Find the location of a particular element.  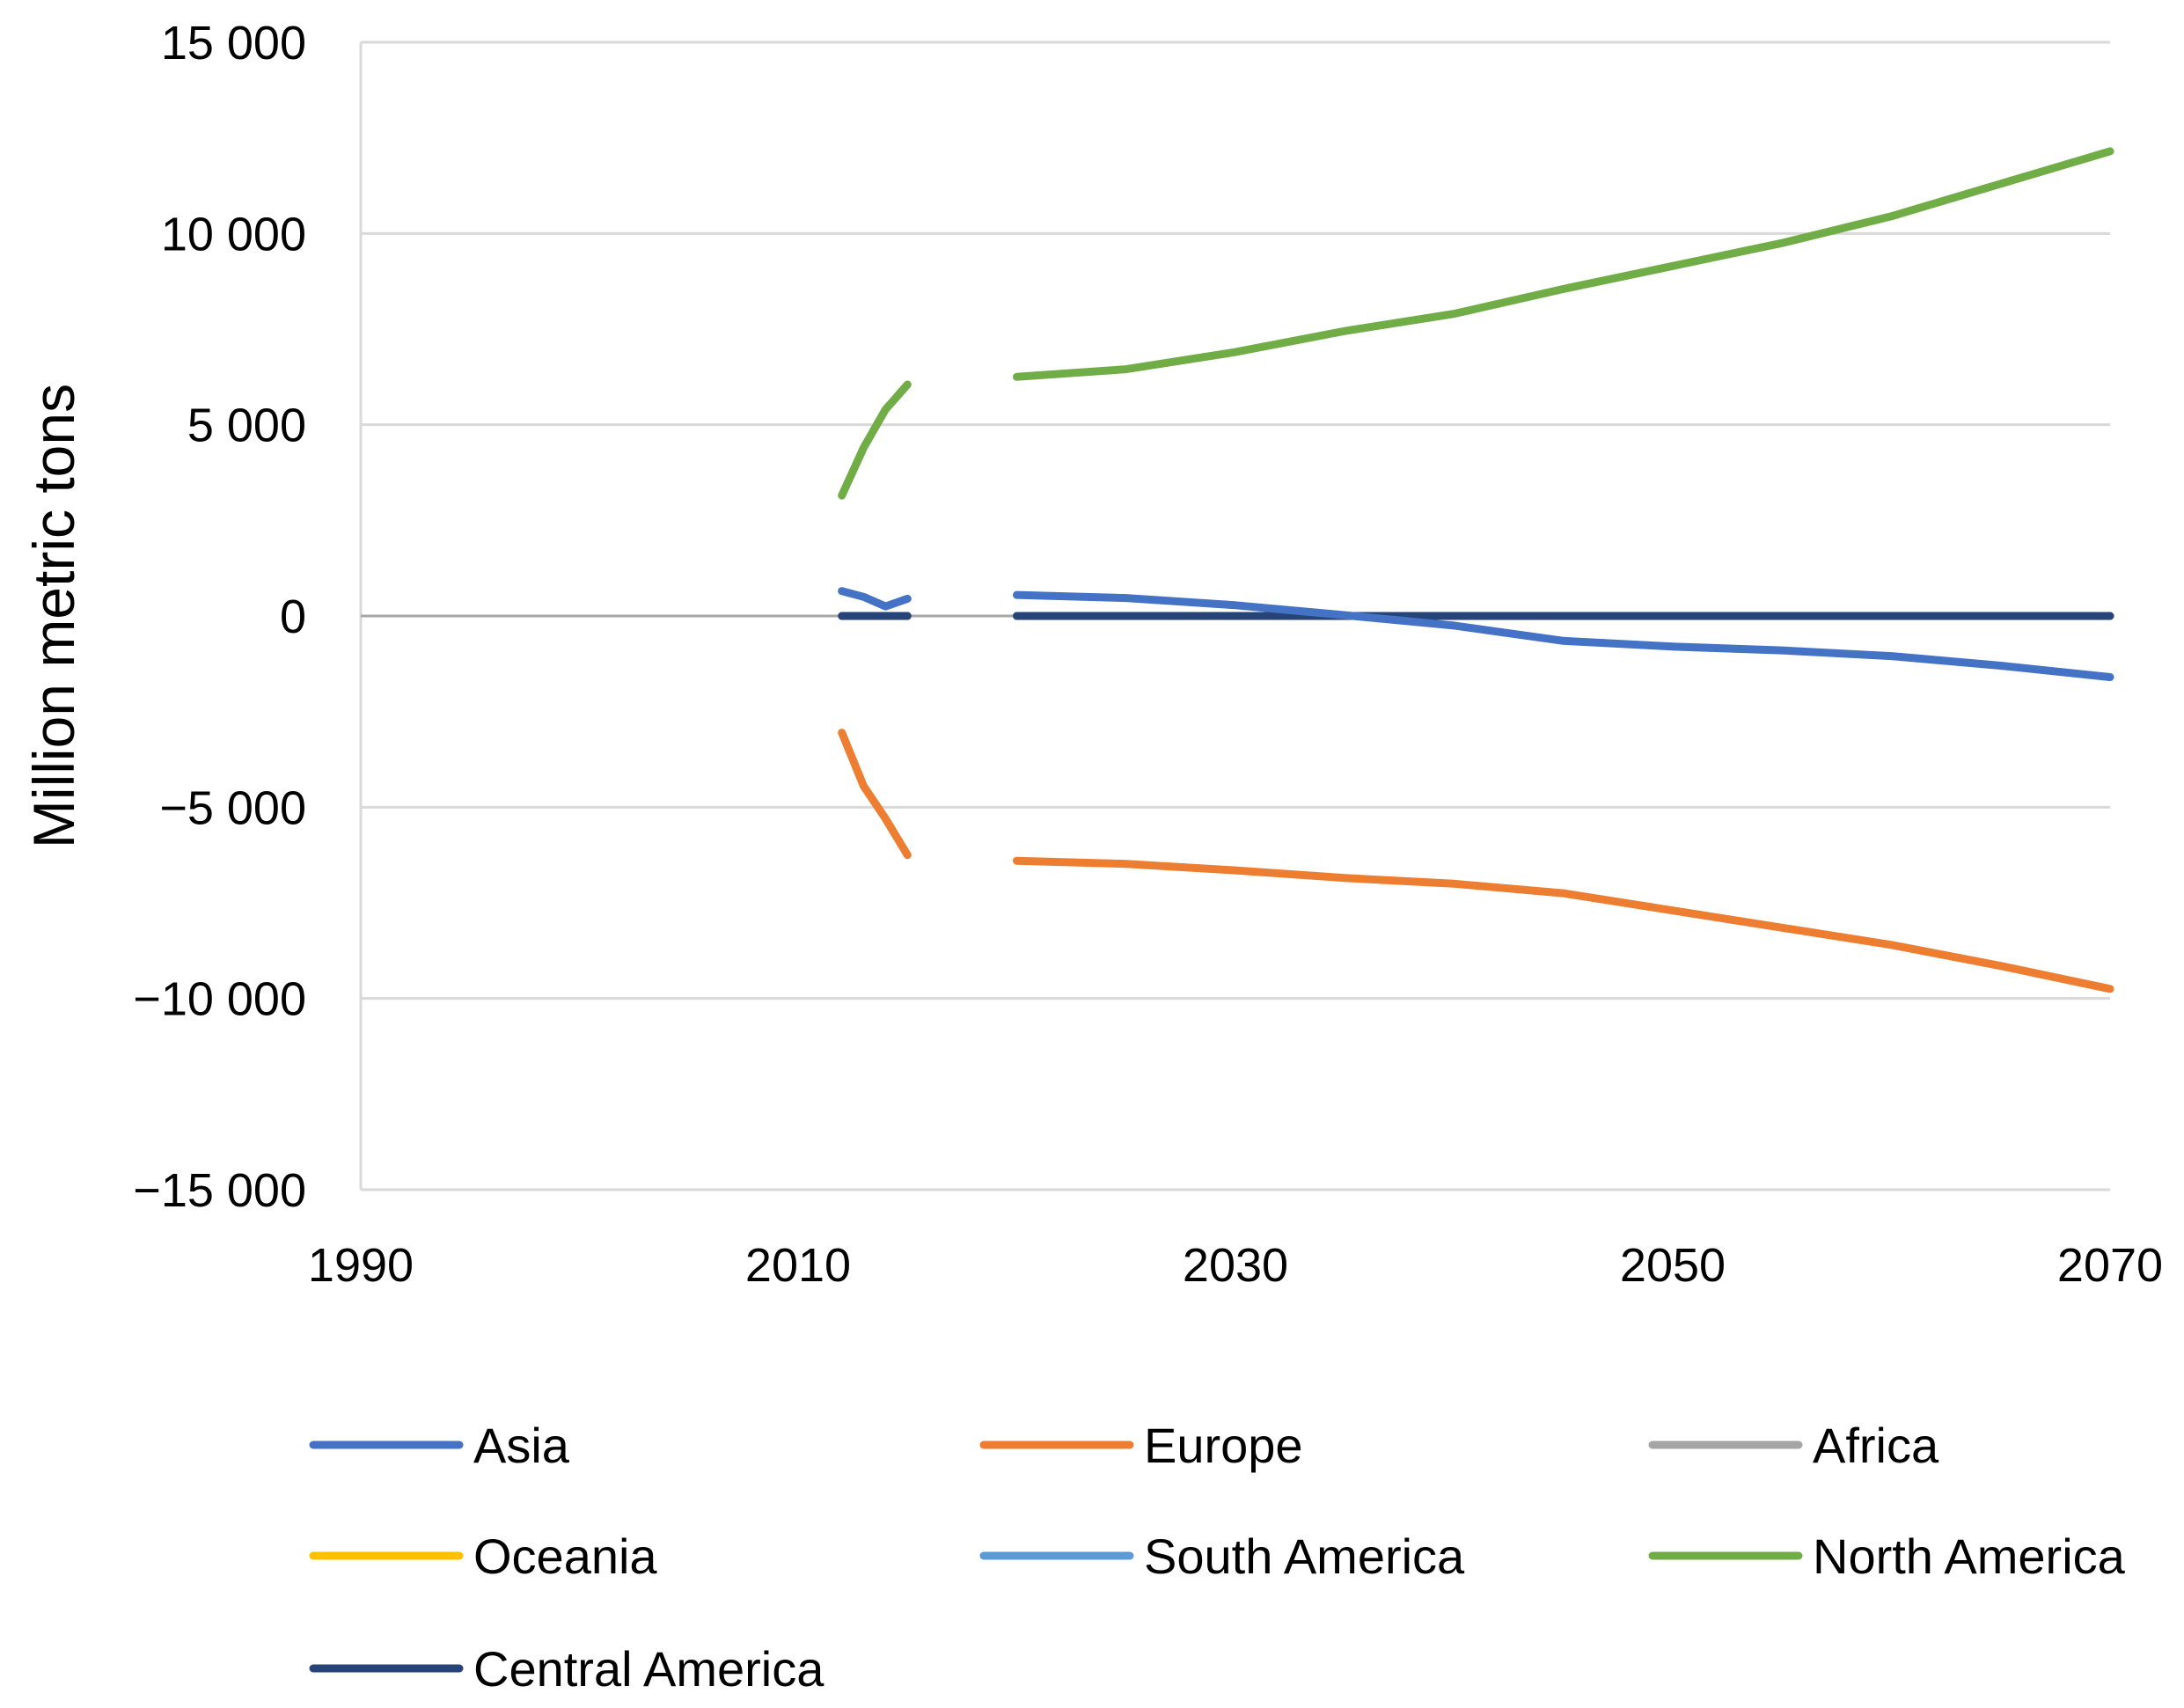

legend-item: Asia is located at coordinates (439, 1445).